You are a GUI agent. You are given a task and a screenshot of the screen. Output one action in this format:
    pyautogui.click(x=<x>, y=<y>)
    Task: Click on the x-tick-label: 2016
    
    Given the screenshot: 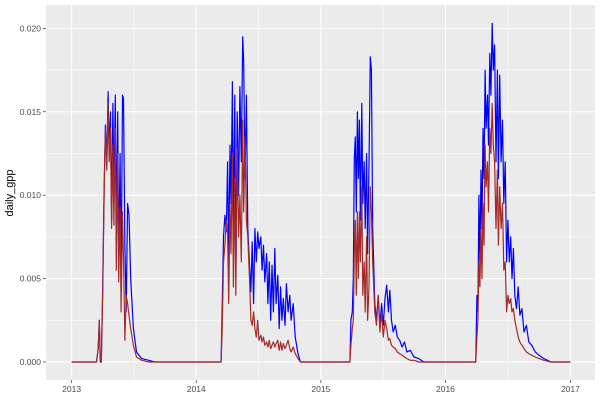 What is the action you would take?
    pyautogui.click(x=445, y=389)
    